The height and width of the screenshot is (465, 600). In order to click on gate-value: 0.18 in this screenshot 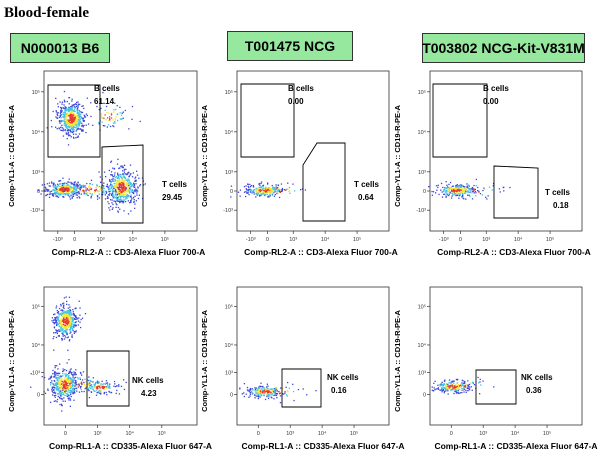, I will do `click(561, 205)`.